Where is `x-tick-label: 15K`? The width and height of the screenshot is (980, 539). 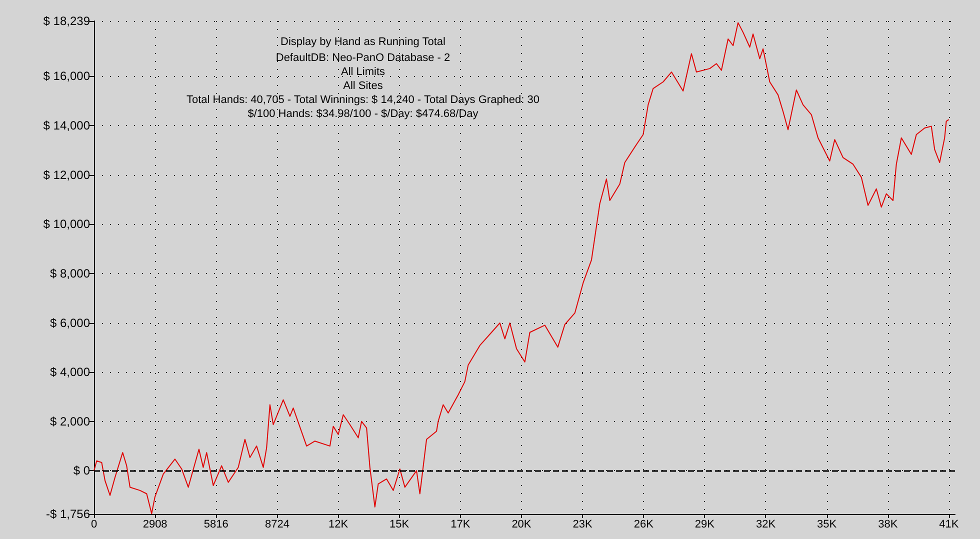 x-tick-label: 15K is located at coordinates (400, 524).